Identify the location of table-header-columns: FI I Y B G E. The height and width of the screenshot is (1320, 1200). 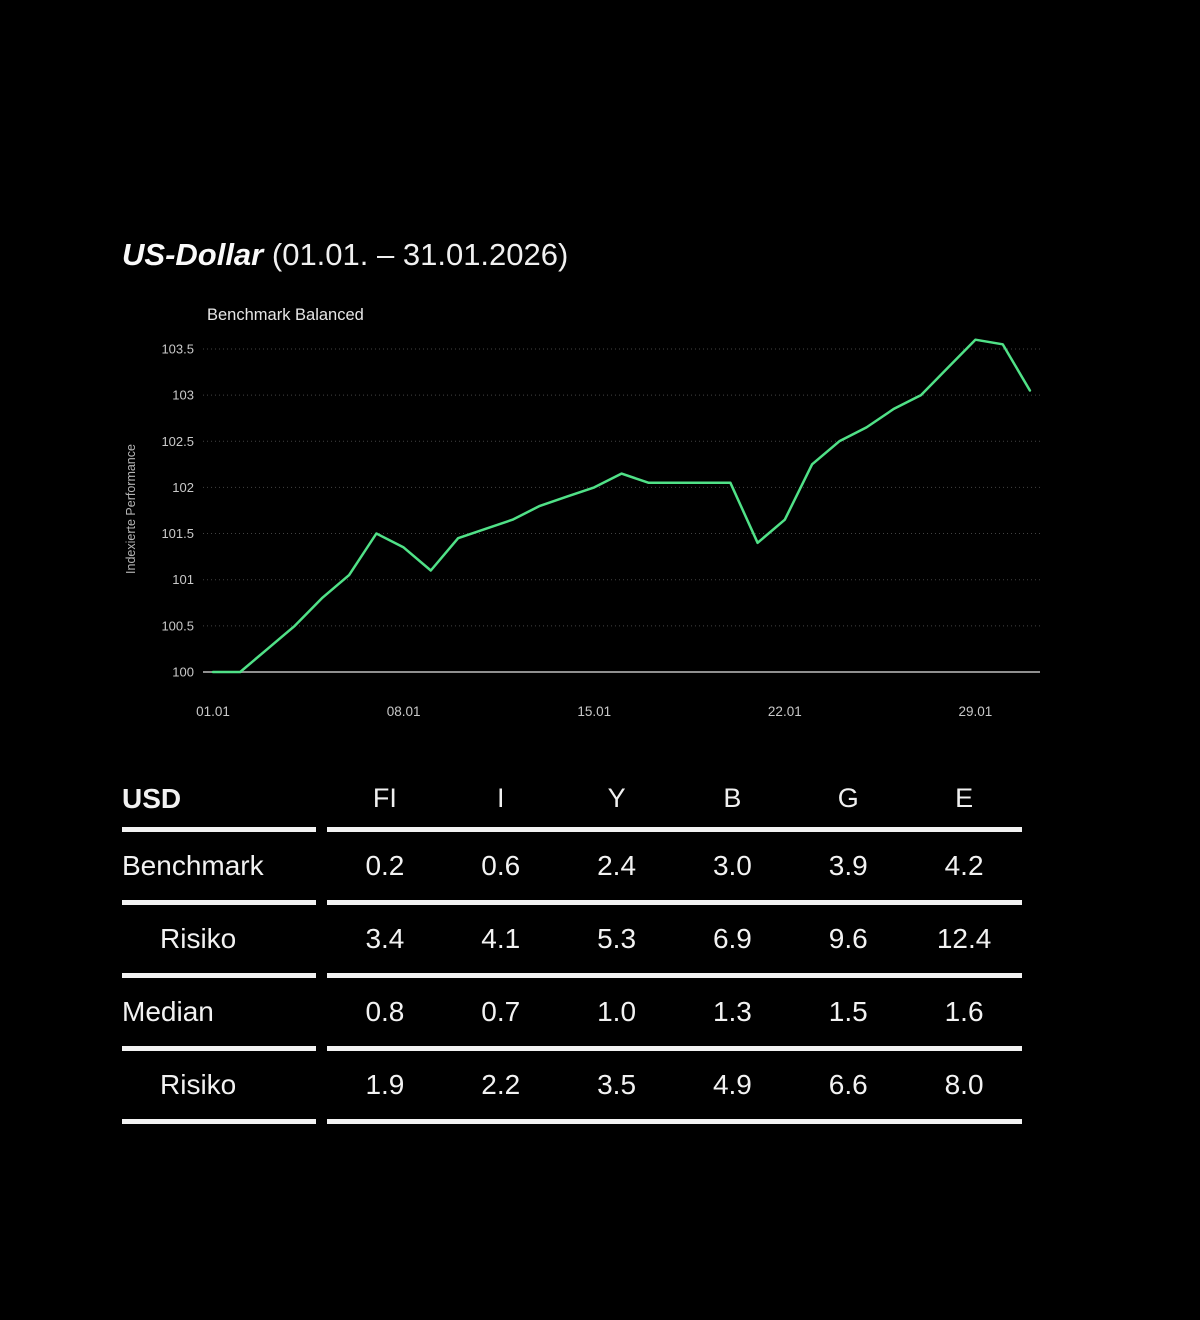
(674, 801).